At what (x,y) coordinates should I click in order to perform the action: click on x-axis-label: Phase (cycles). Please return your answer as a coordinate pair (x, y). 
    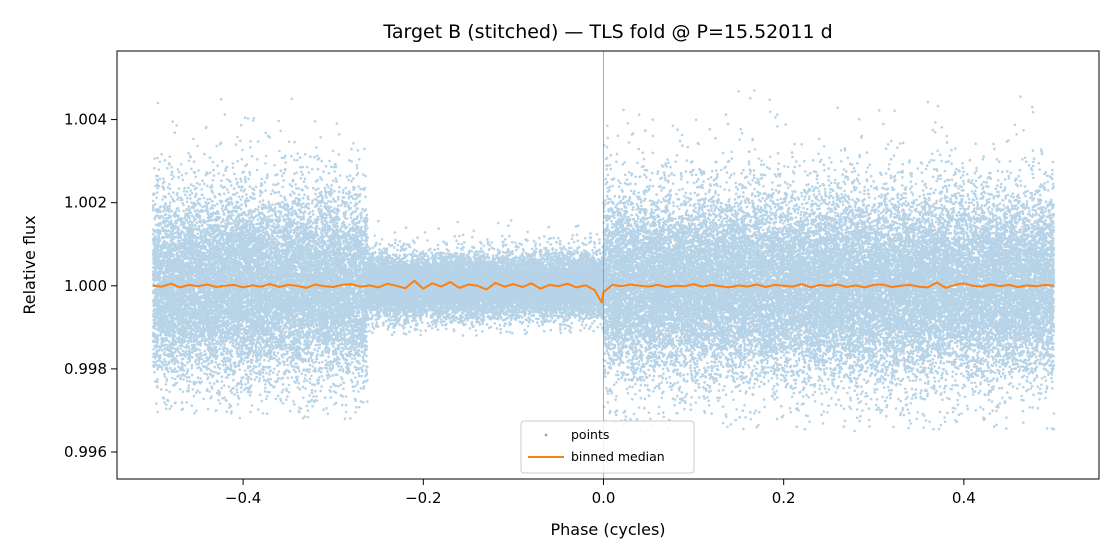
    Looking at the image, I should click on (607, 529).